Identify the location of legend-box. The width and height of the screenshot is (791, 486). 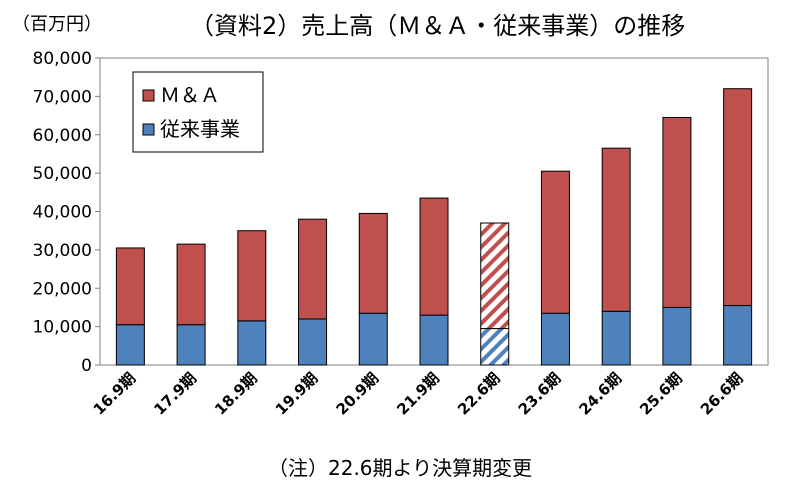
(198, 112).